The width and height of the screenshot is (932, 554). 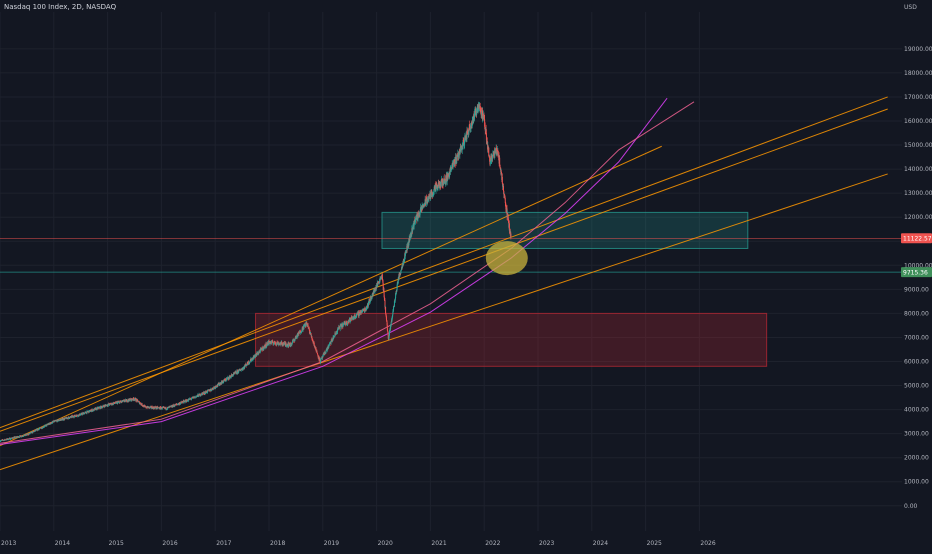 I want to click on price-tick-label: 9000.00, so click(x=916, y=289).